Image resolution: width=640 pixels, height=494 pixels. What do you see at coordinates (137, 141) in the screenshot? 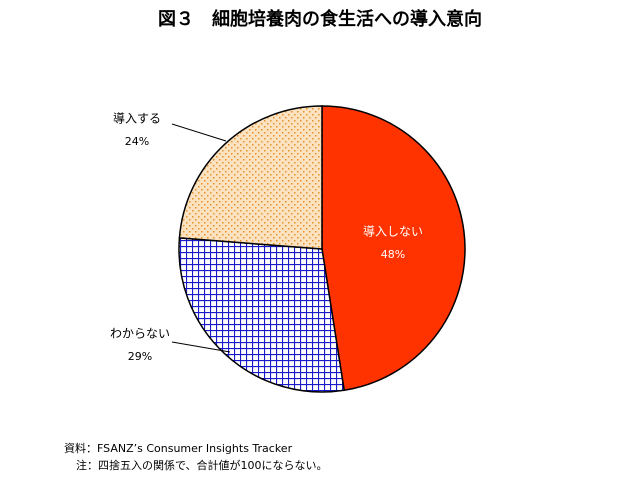
I see `value-label: 24%` at bounding box center [137, 141].